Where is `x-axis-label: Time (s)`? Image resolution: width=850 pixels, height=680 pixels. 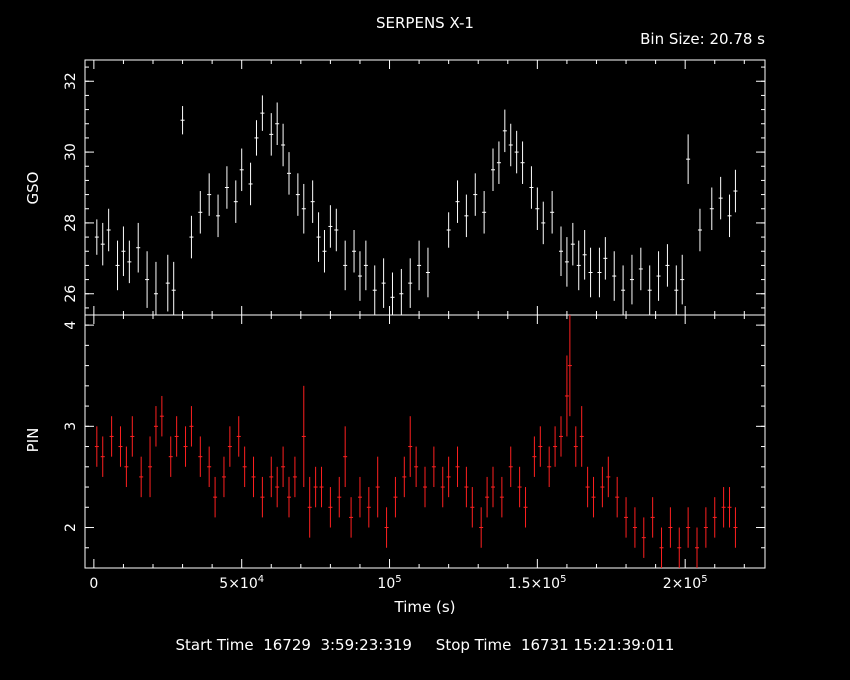
x-axis-label: Time (s) is located at coordinates (425, 607).